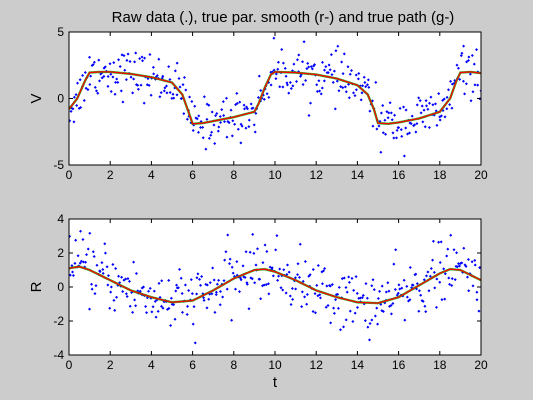  What do you see at coordinates (110, 365) in the screenshot?
I see `x-tick-label: 2` at bounding box center [110, 365].